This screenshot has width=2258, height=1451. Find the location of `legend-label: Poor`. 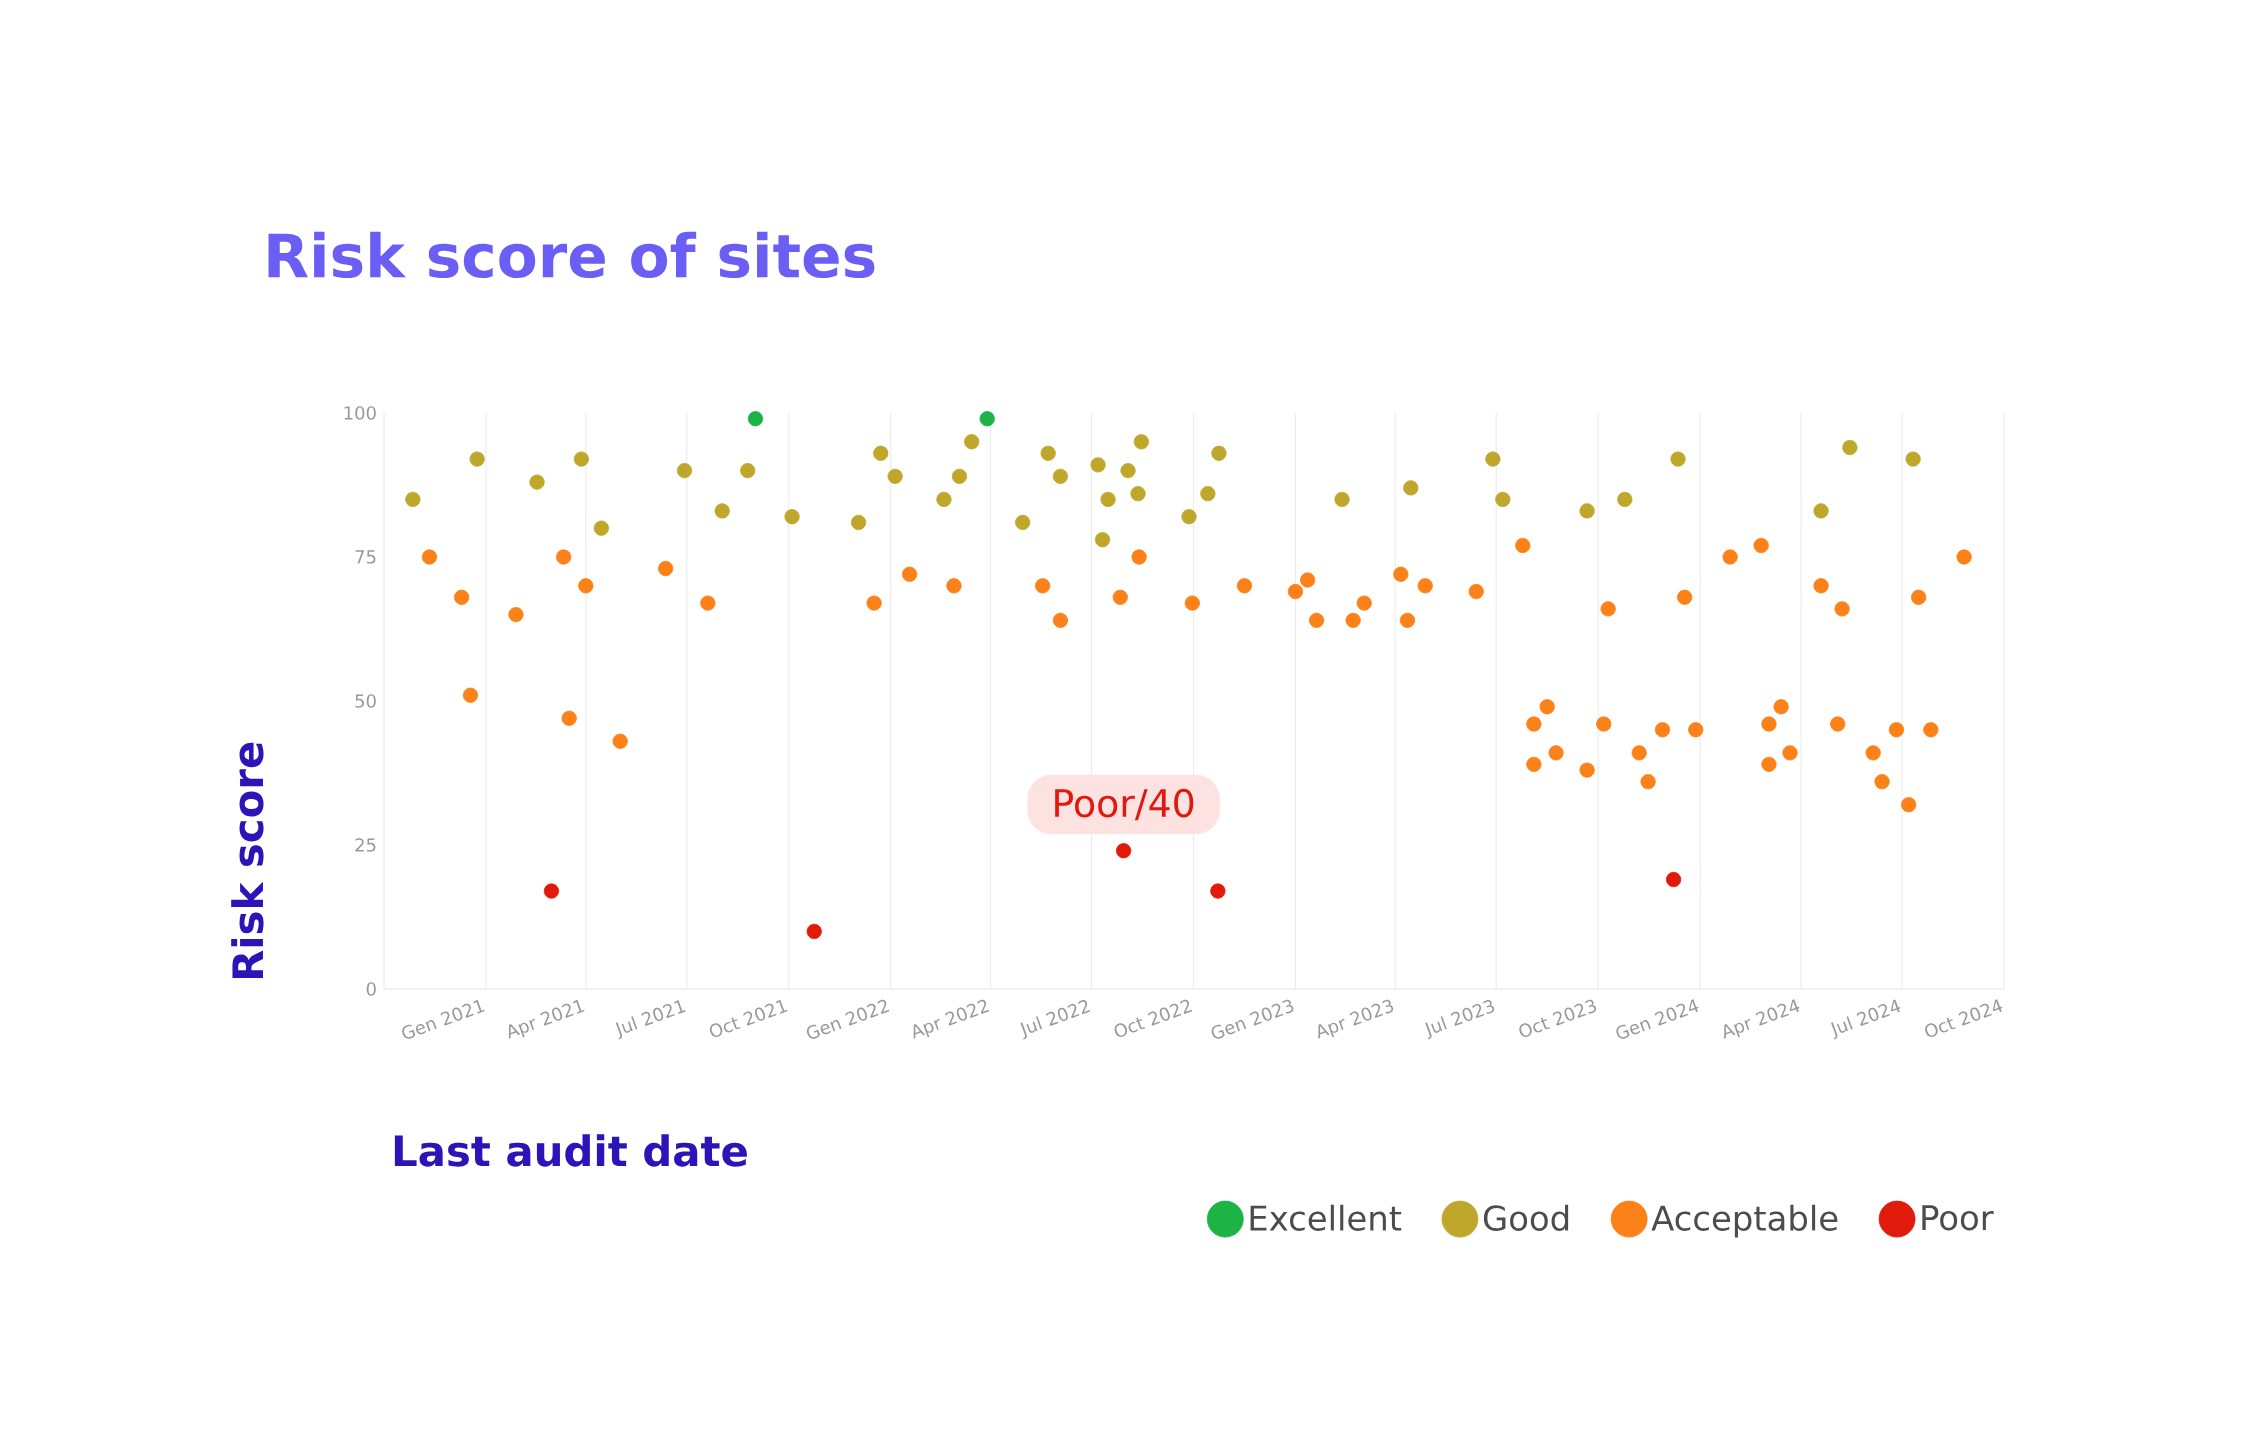

legend-label: Poor is located at coordinates (1958, 1218).